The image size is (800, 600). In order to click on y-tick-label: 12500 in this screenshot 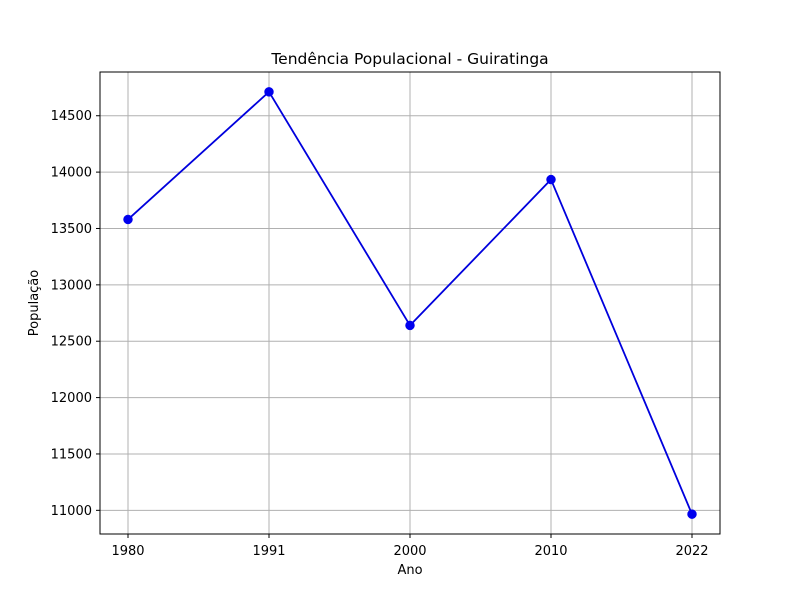, I will do `click(71, 342)`.